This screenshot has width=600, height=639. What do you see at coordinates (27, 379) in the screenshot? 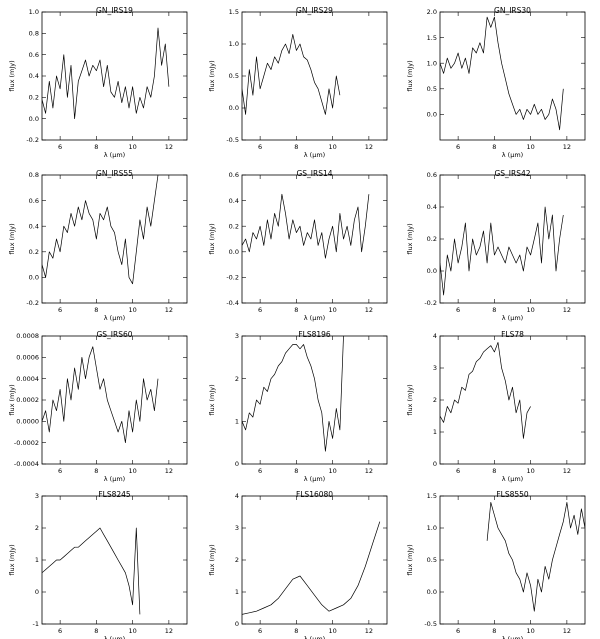
I see `y-tick-label: 0.0004` at bounding box center [27, 379].